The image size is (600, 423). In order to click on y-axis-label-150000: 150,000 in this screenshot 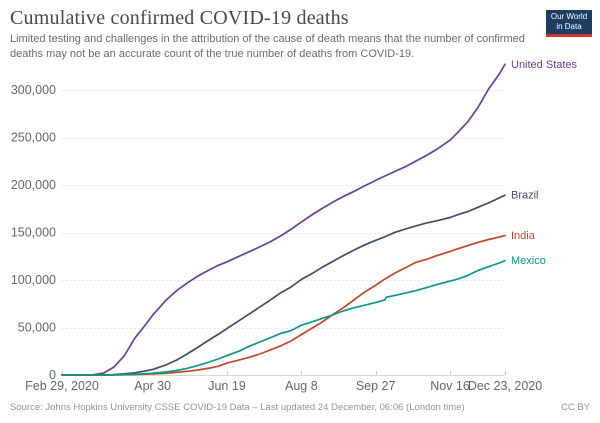, I will do `click(33, 233)`.